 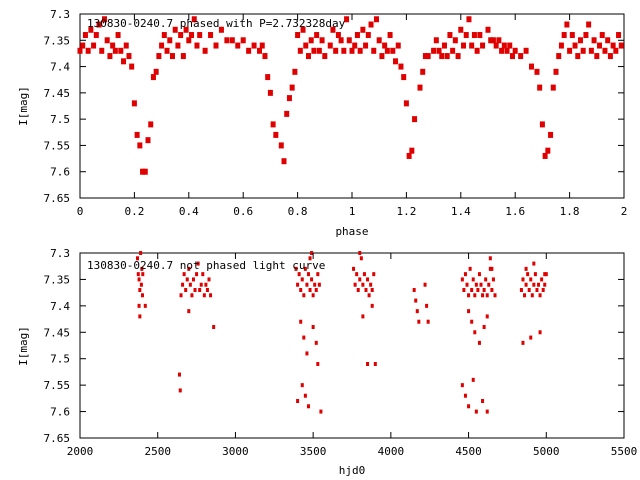 I want to click on x-tick-label: 0.2, so click(x=134, y=211).